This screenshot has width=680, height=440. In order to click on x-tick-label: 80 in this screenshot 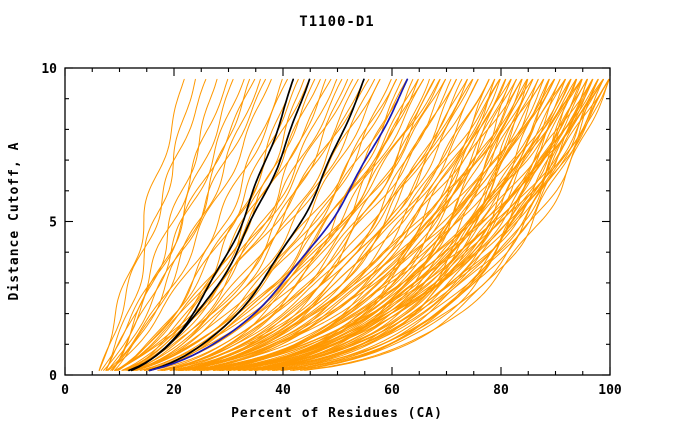, I will do `click(501, 390)`.